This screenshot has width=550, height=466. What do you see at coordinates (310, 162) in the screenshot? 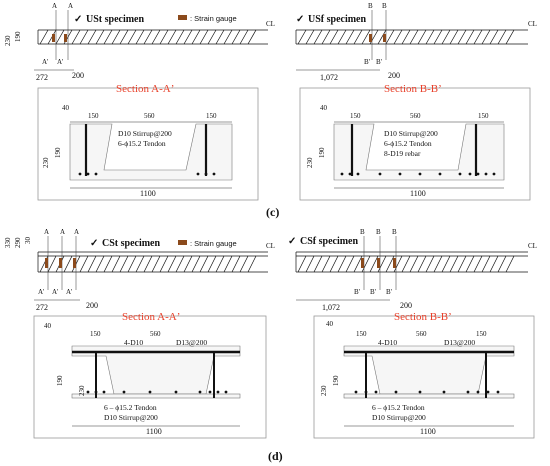
I see `sec-dim-230: 230` at bounding box center [310, 162].